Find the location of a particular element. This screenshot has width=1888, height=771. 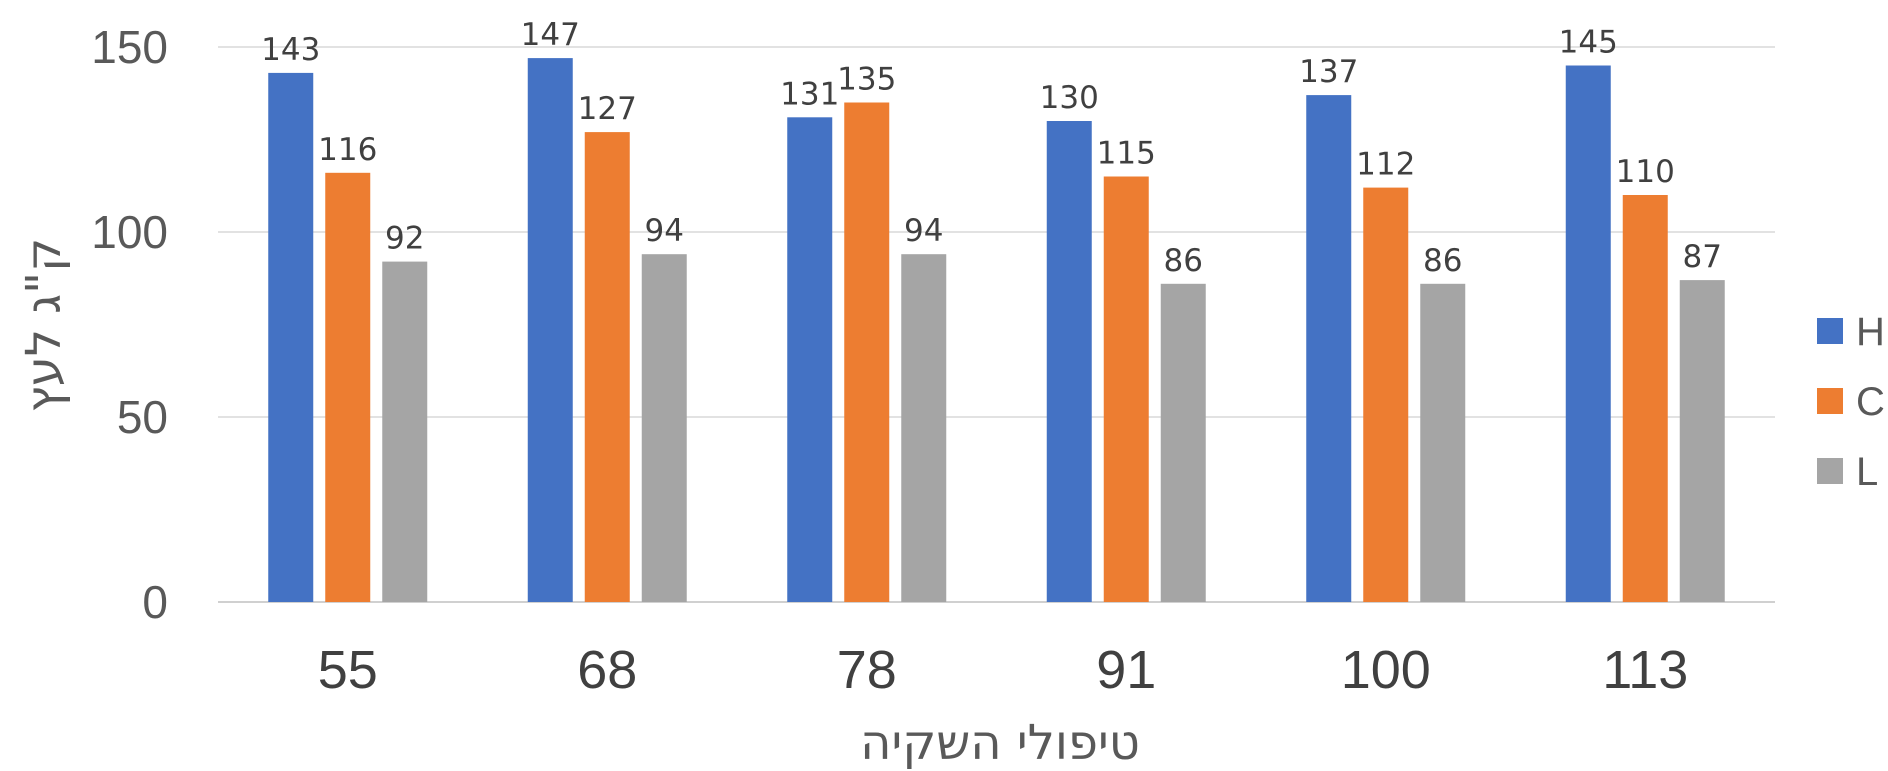

legend-swatch-C is located at coordinates (1830, 401).